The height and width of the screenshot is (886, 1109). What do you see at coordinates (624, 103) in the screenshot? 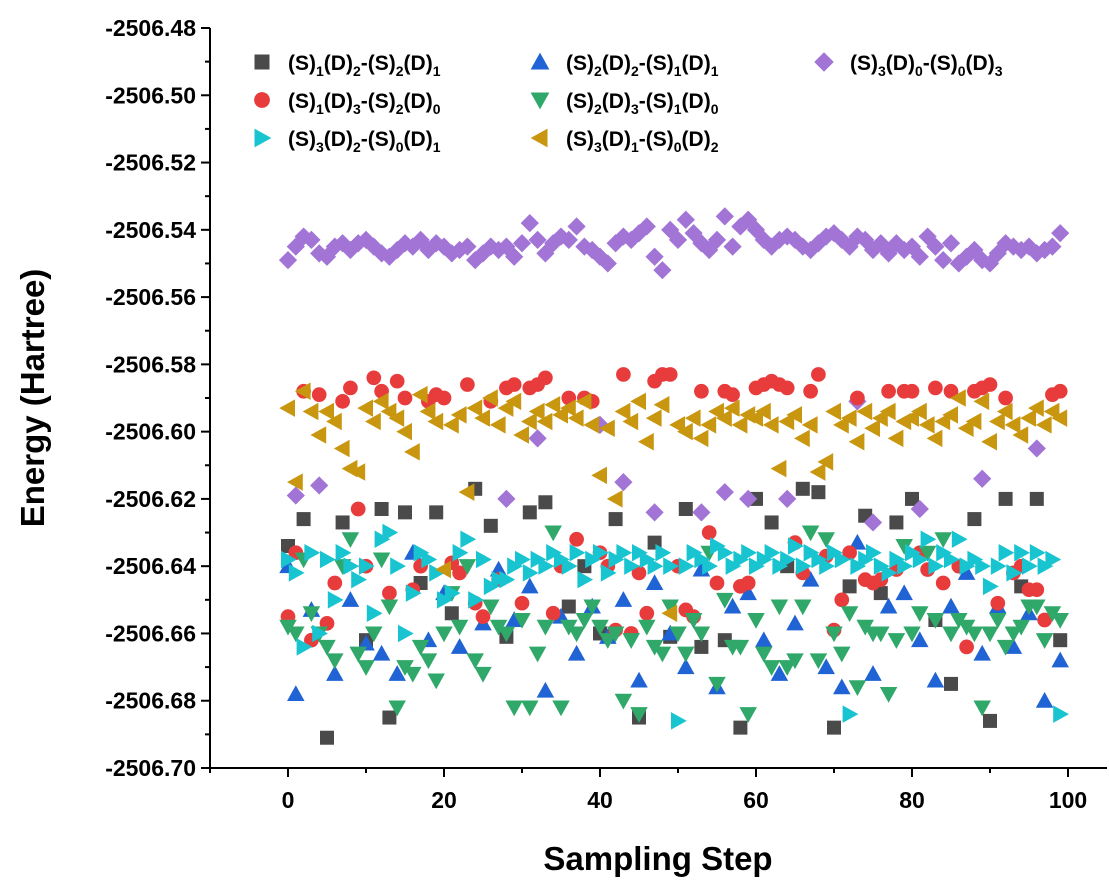
I see `legend-item: (S)2​(D)3​-(S)1​(D)0​` at bounding box center [624, 103].